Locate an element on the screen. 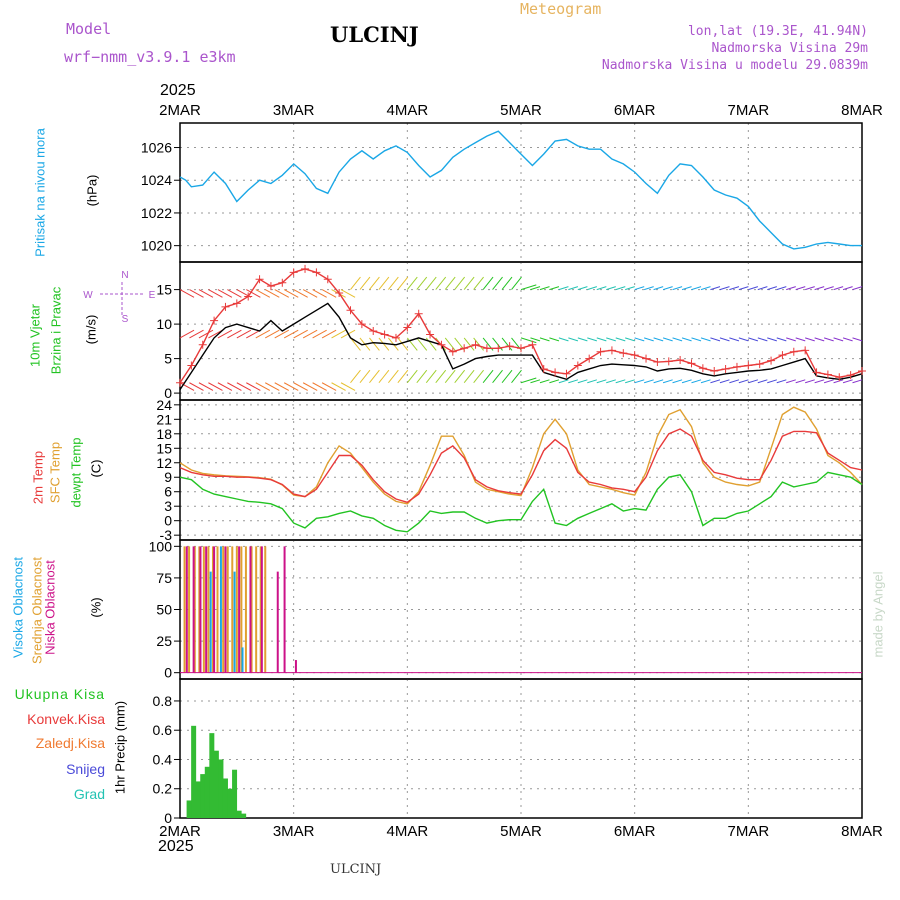 This screenshot has width=900, height=900. cloud-ytick-label: 100 is located at coordinates (161, 546).